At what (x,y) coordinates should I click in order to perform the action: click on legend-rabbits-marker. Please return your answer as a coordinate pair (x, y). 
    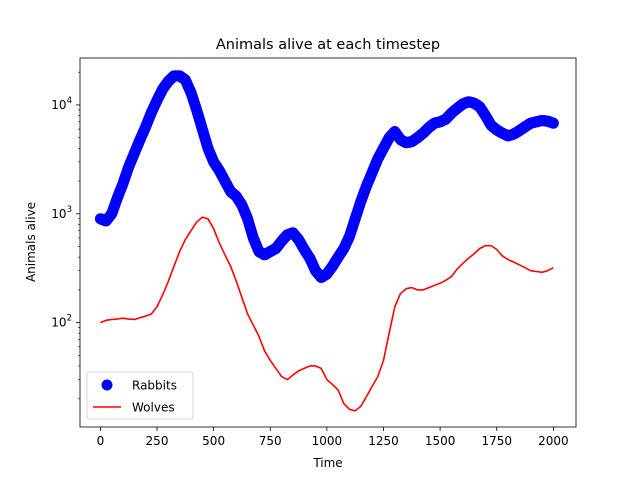
    Looking at the image, I should click on (107, 385).